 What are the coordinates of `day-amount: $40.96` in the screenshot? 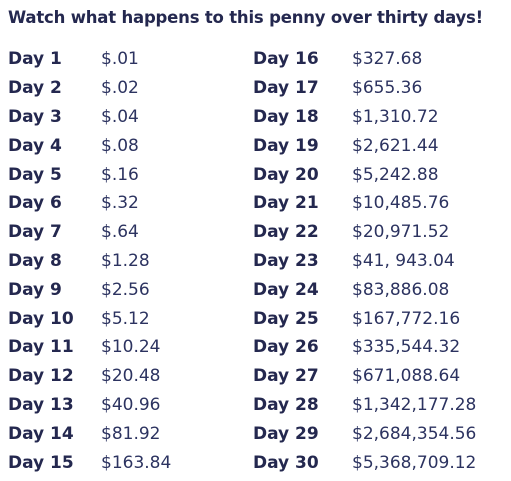 It's located at (131, 404).